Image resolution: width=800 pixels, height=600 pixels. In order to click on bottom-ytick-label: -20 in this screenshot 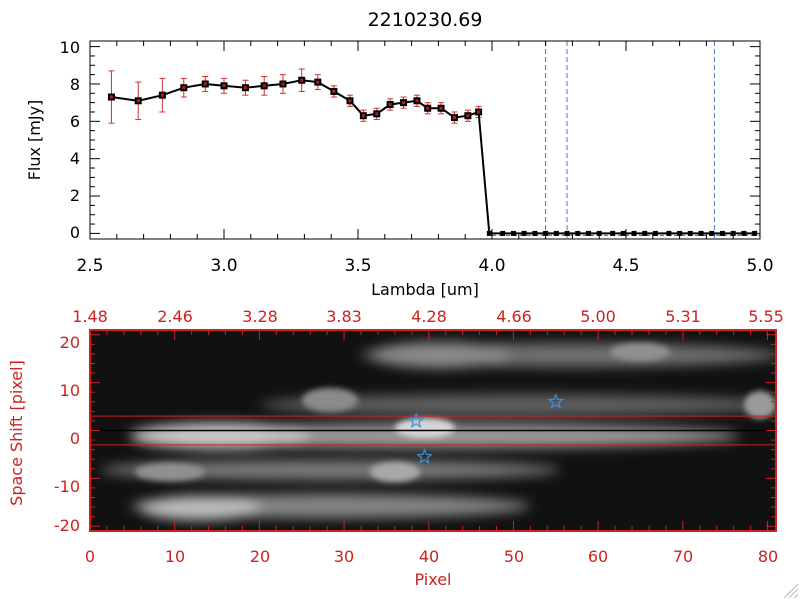, I will do `click(67, 525)`.